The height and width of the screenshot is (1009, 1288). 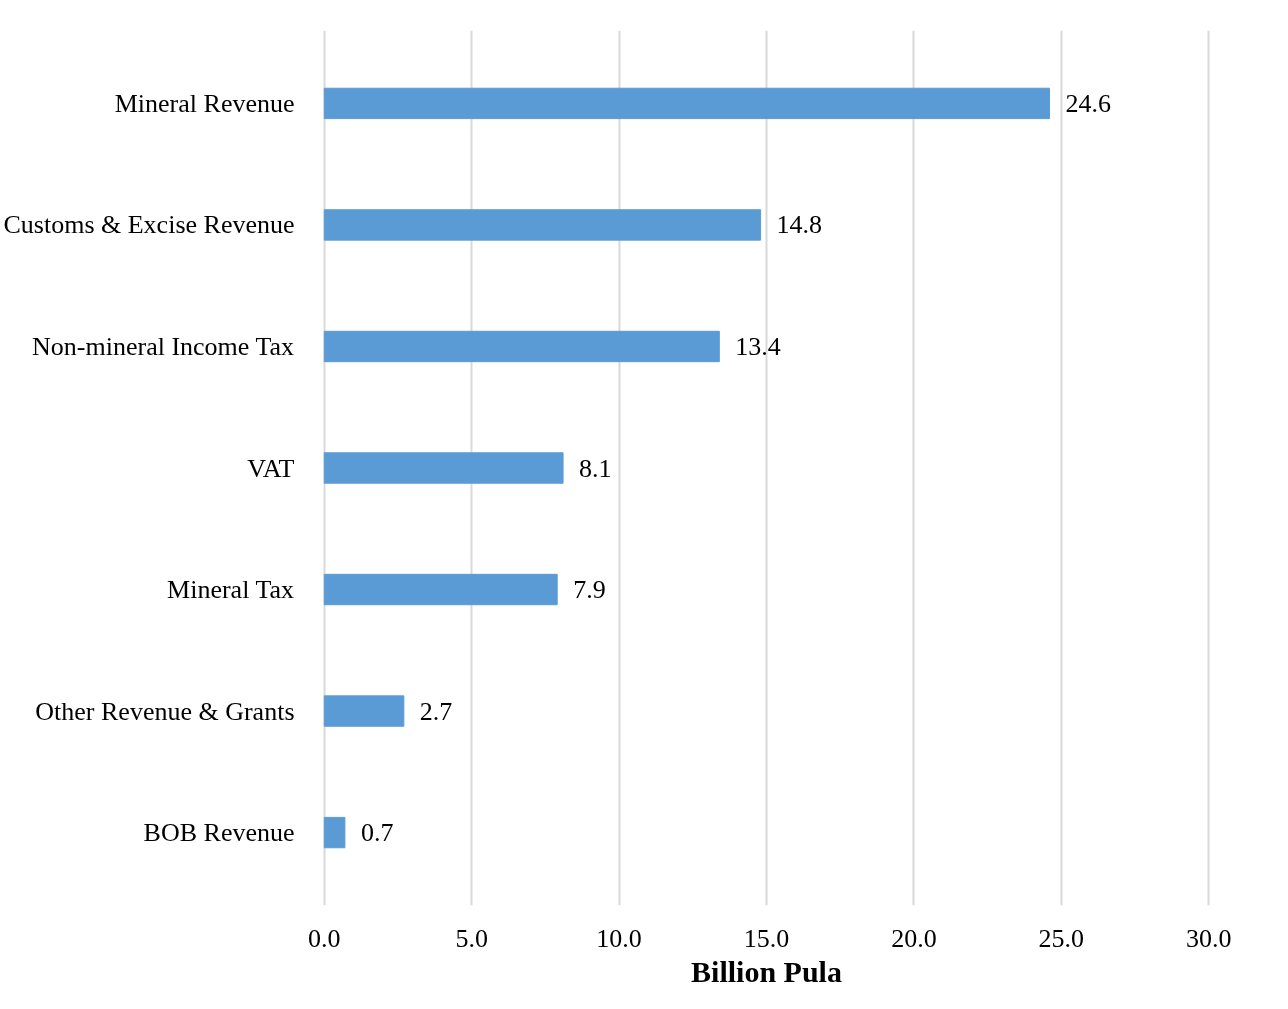 What do you see at coordinates (595, 468) in the screenshot?
I see `data-label: 8.1` at bounding box center [595, 468].